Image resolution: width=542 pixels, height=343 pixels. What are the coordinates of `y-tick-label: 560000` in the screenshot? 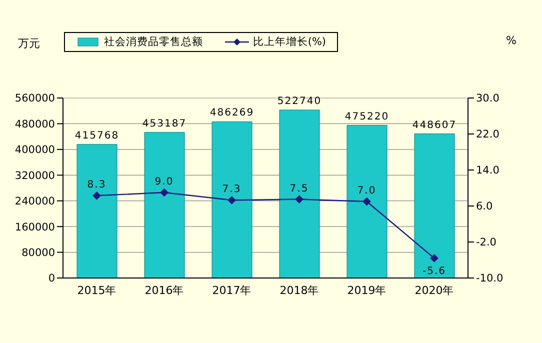 It's located at (34, 98).